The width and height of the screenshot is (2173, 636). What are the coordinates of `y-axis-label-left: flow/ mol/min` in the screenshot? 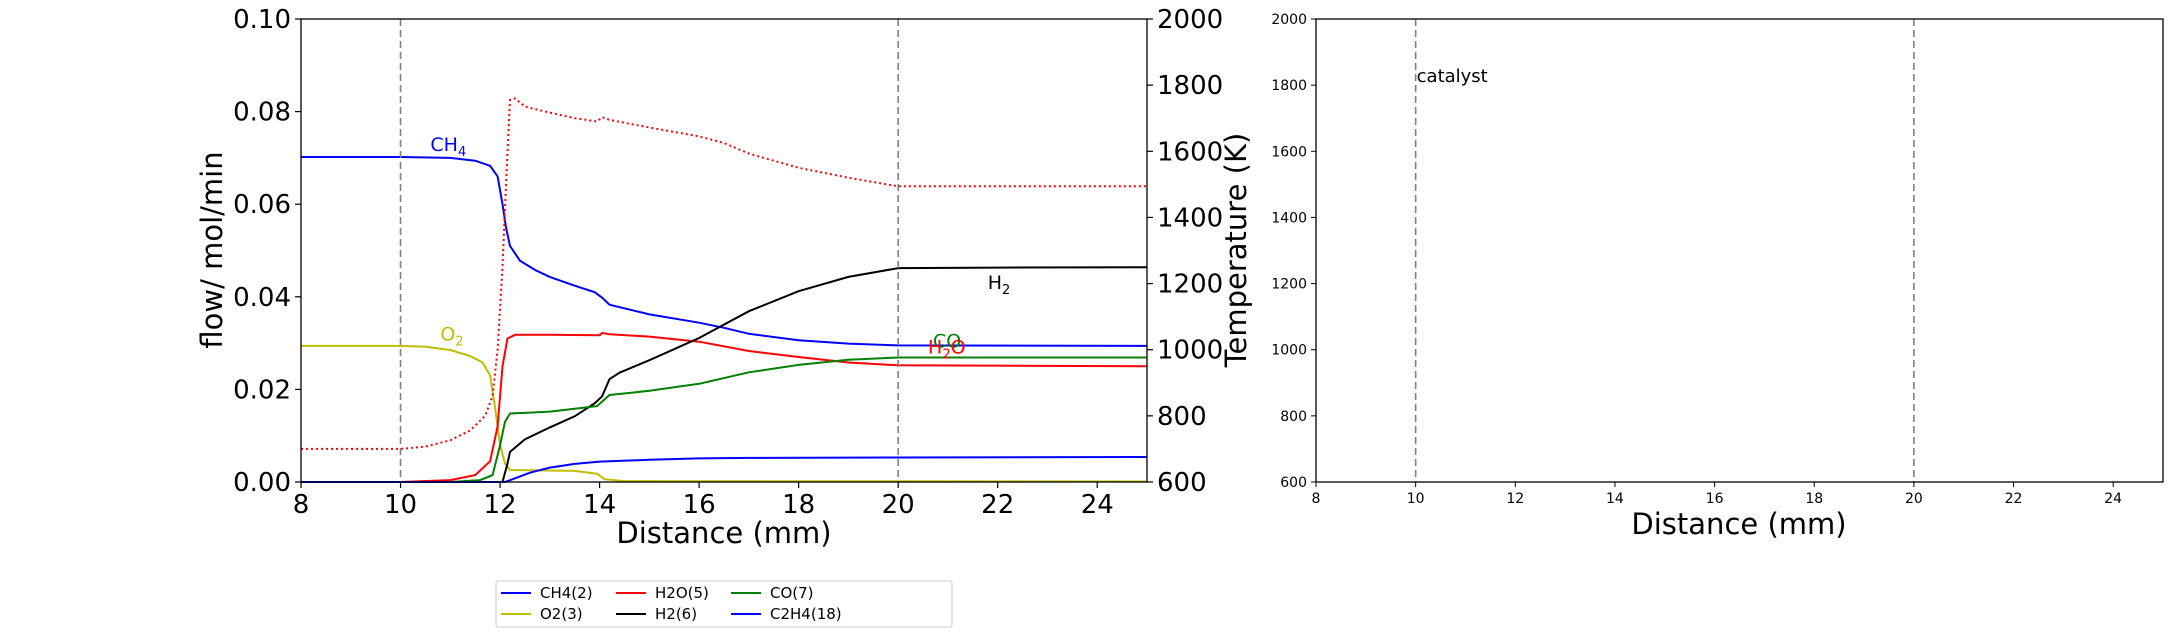 It's located at (212, 249).